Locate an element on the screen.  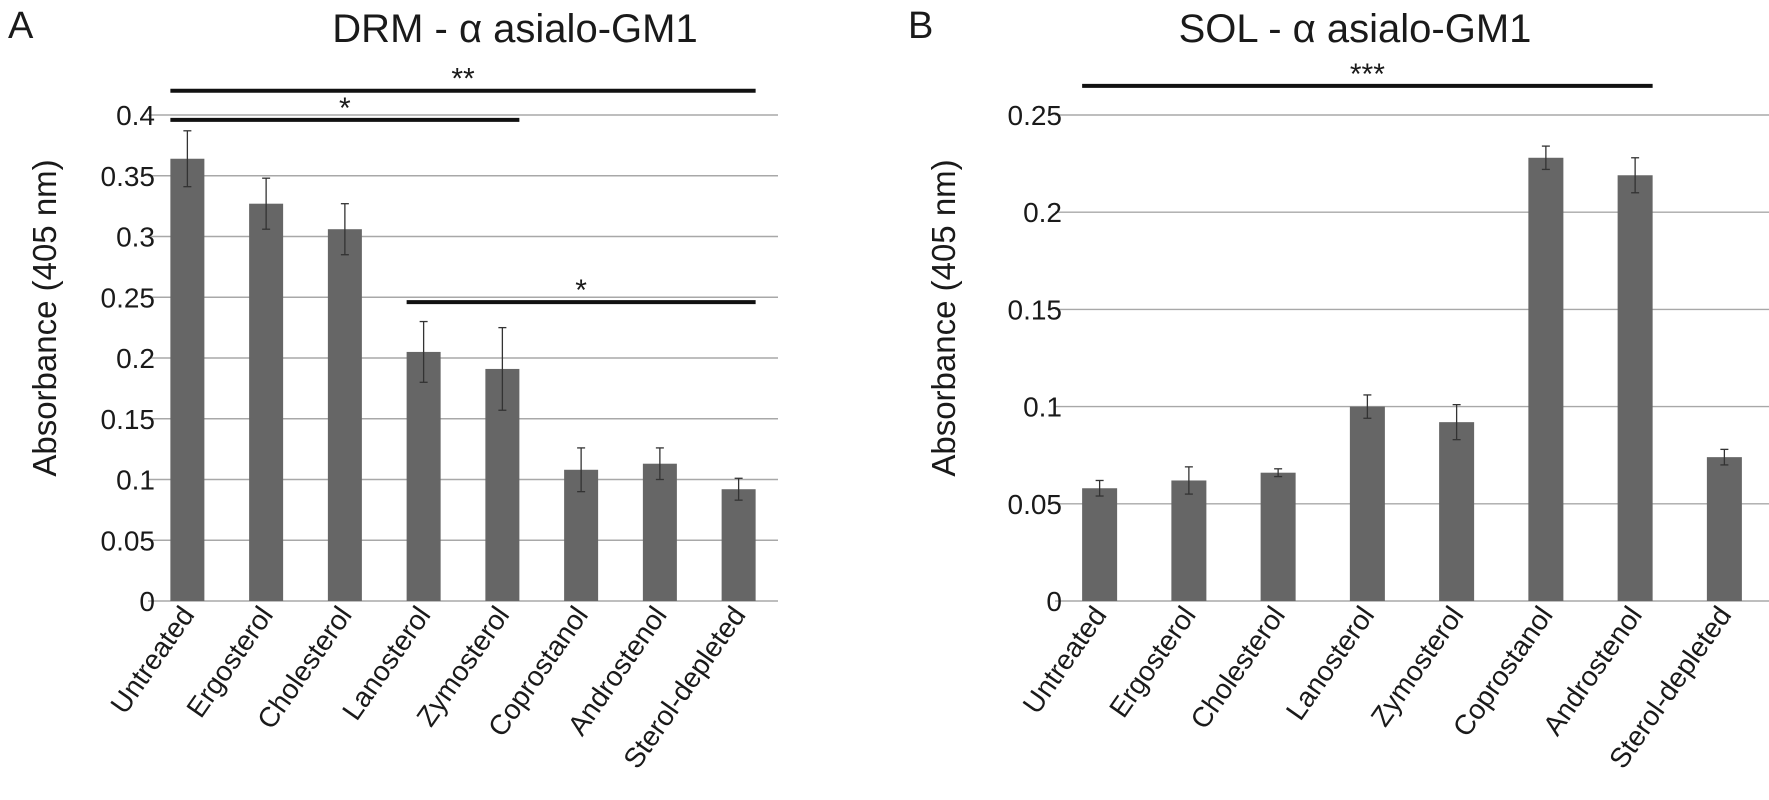
x-tick-label: Untreated is located at coordinates (1065, 660).